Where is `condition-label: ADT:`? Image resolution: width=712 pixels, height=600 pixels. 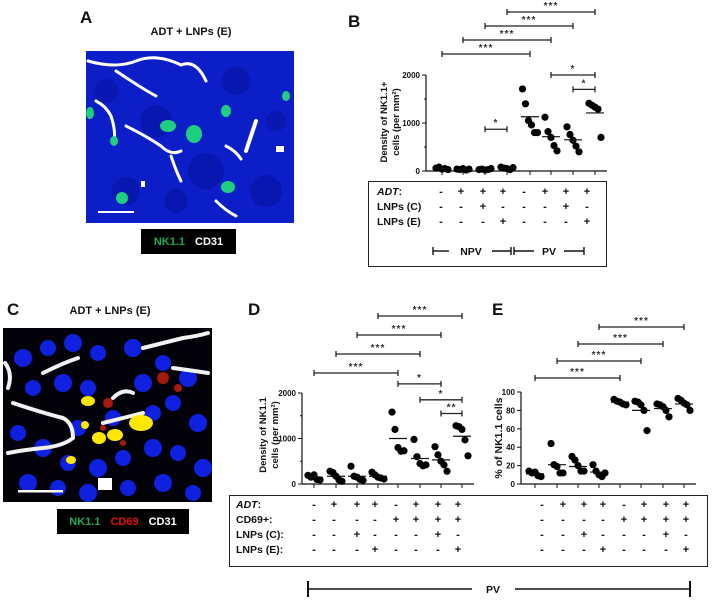 condition-label: ADT: is located at coordinates (249, 505).